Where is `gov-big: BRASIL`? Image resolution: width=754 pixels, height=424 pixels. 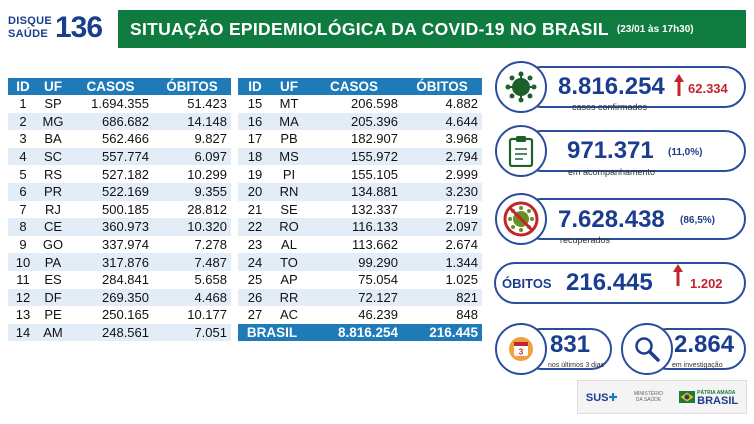 gov-big: BRASIL is located at coordinates (718, 401).